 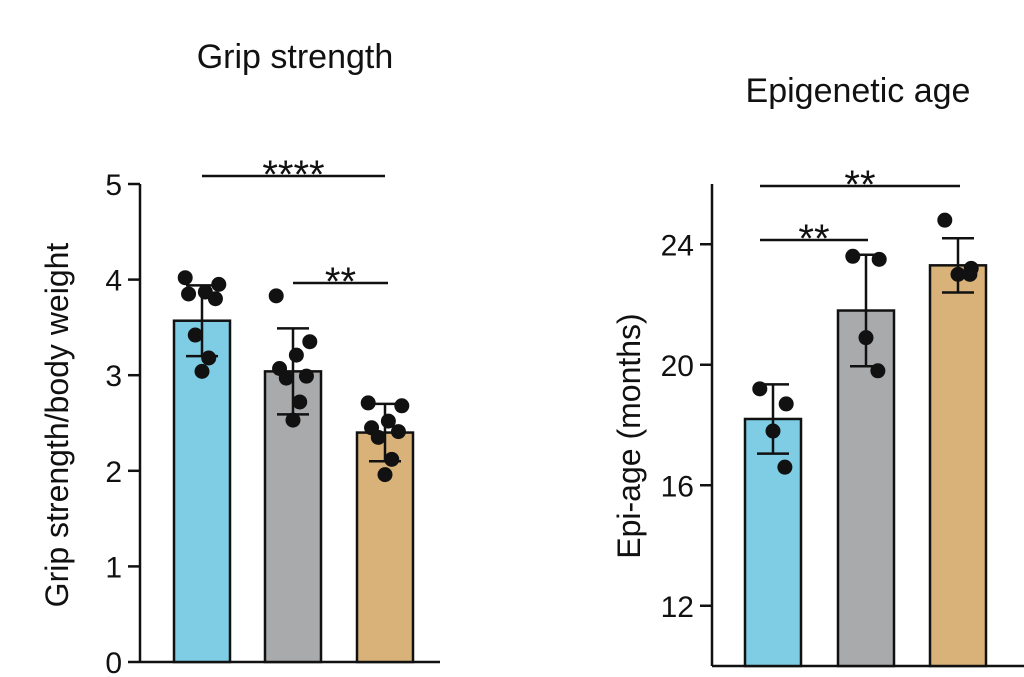 What do you see at coordinates (113, 662) in the screenshot?
I see `y-tick-label: 0` at bounding box center [113, 662].